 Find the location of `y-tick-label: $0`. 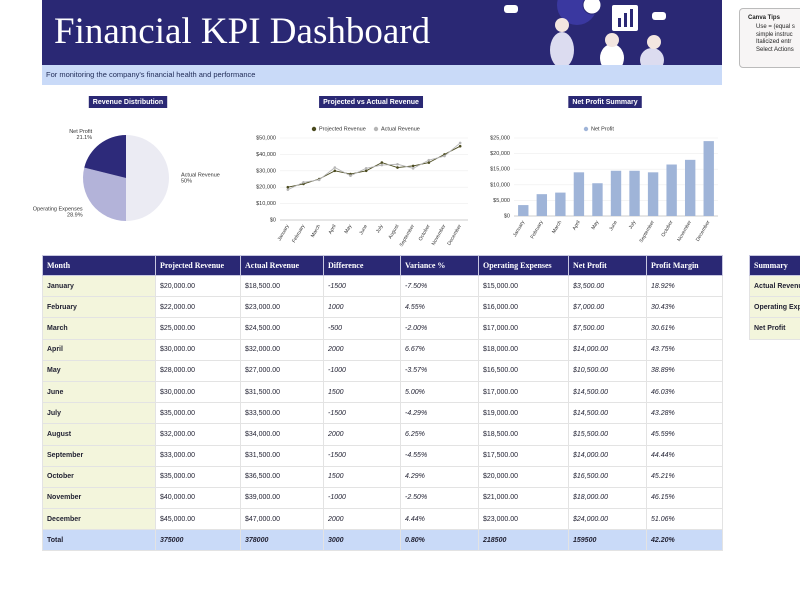

y-tick-label: $0 is located at coordinates (273, 220).